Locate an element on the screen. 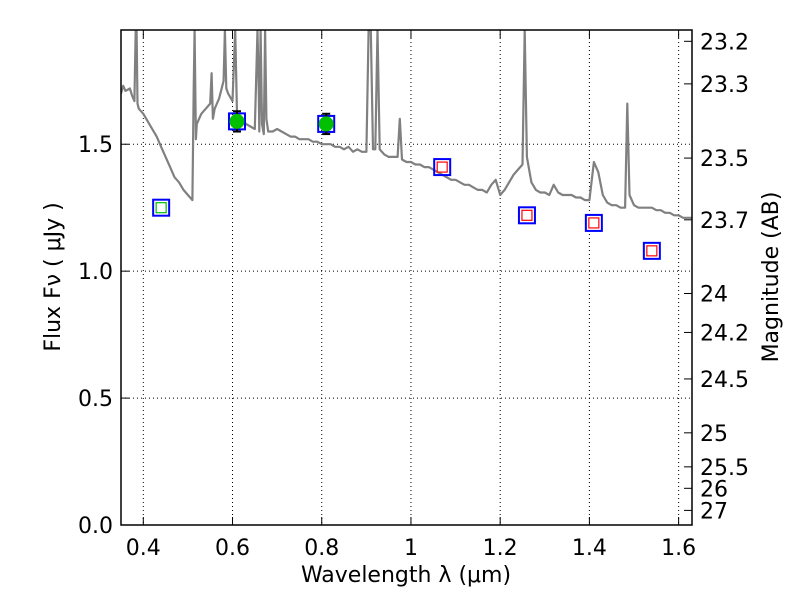 The width and height of the screenshot is (800, 600). y-tick-label: 1.0 is located at coordinates (95, 272).